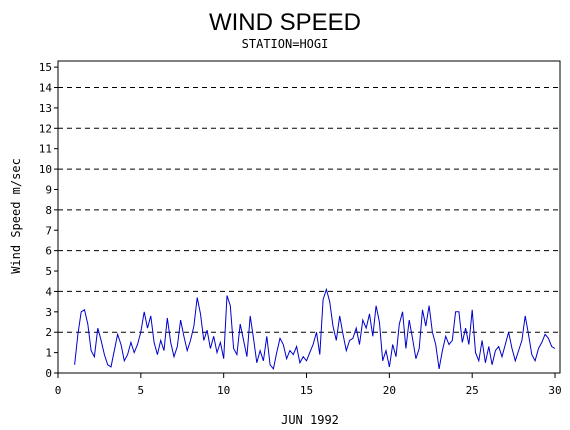 Image resolution: width=570 pixels, height=430 pixels. I want to click on y-tick-label: 9, so click(48, 189).